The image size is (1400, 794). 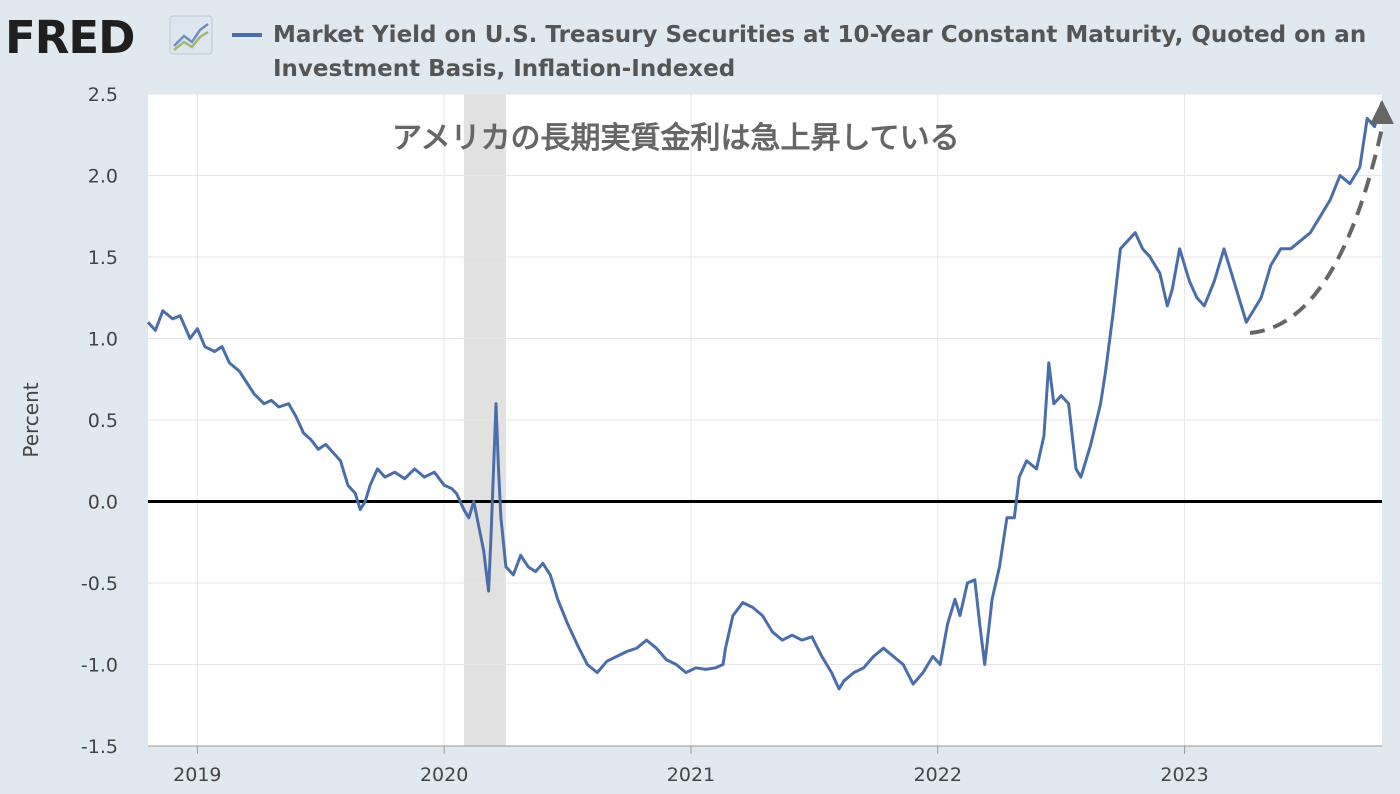 I want to click on y-tick-label: -1.0, so click(x=99, y=666).